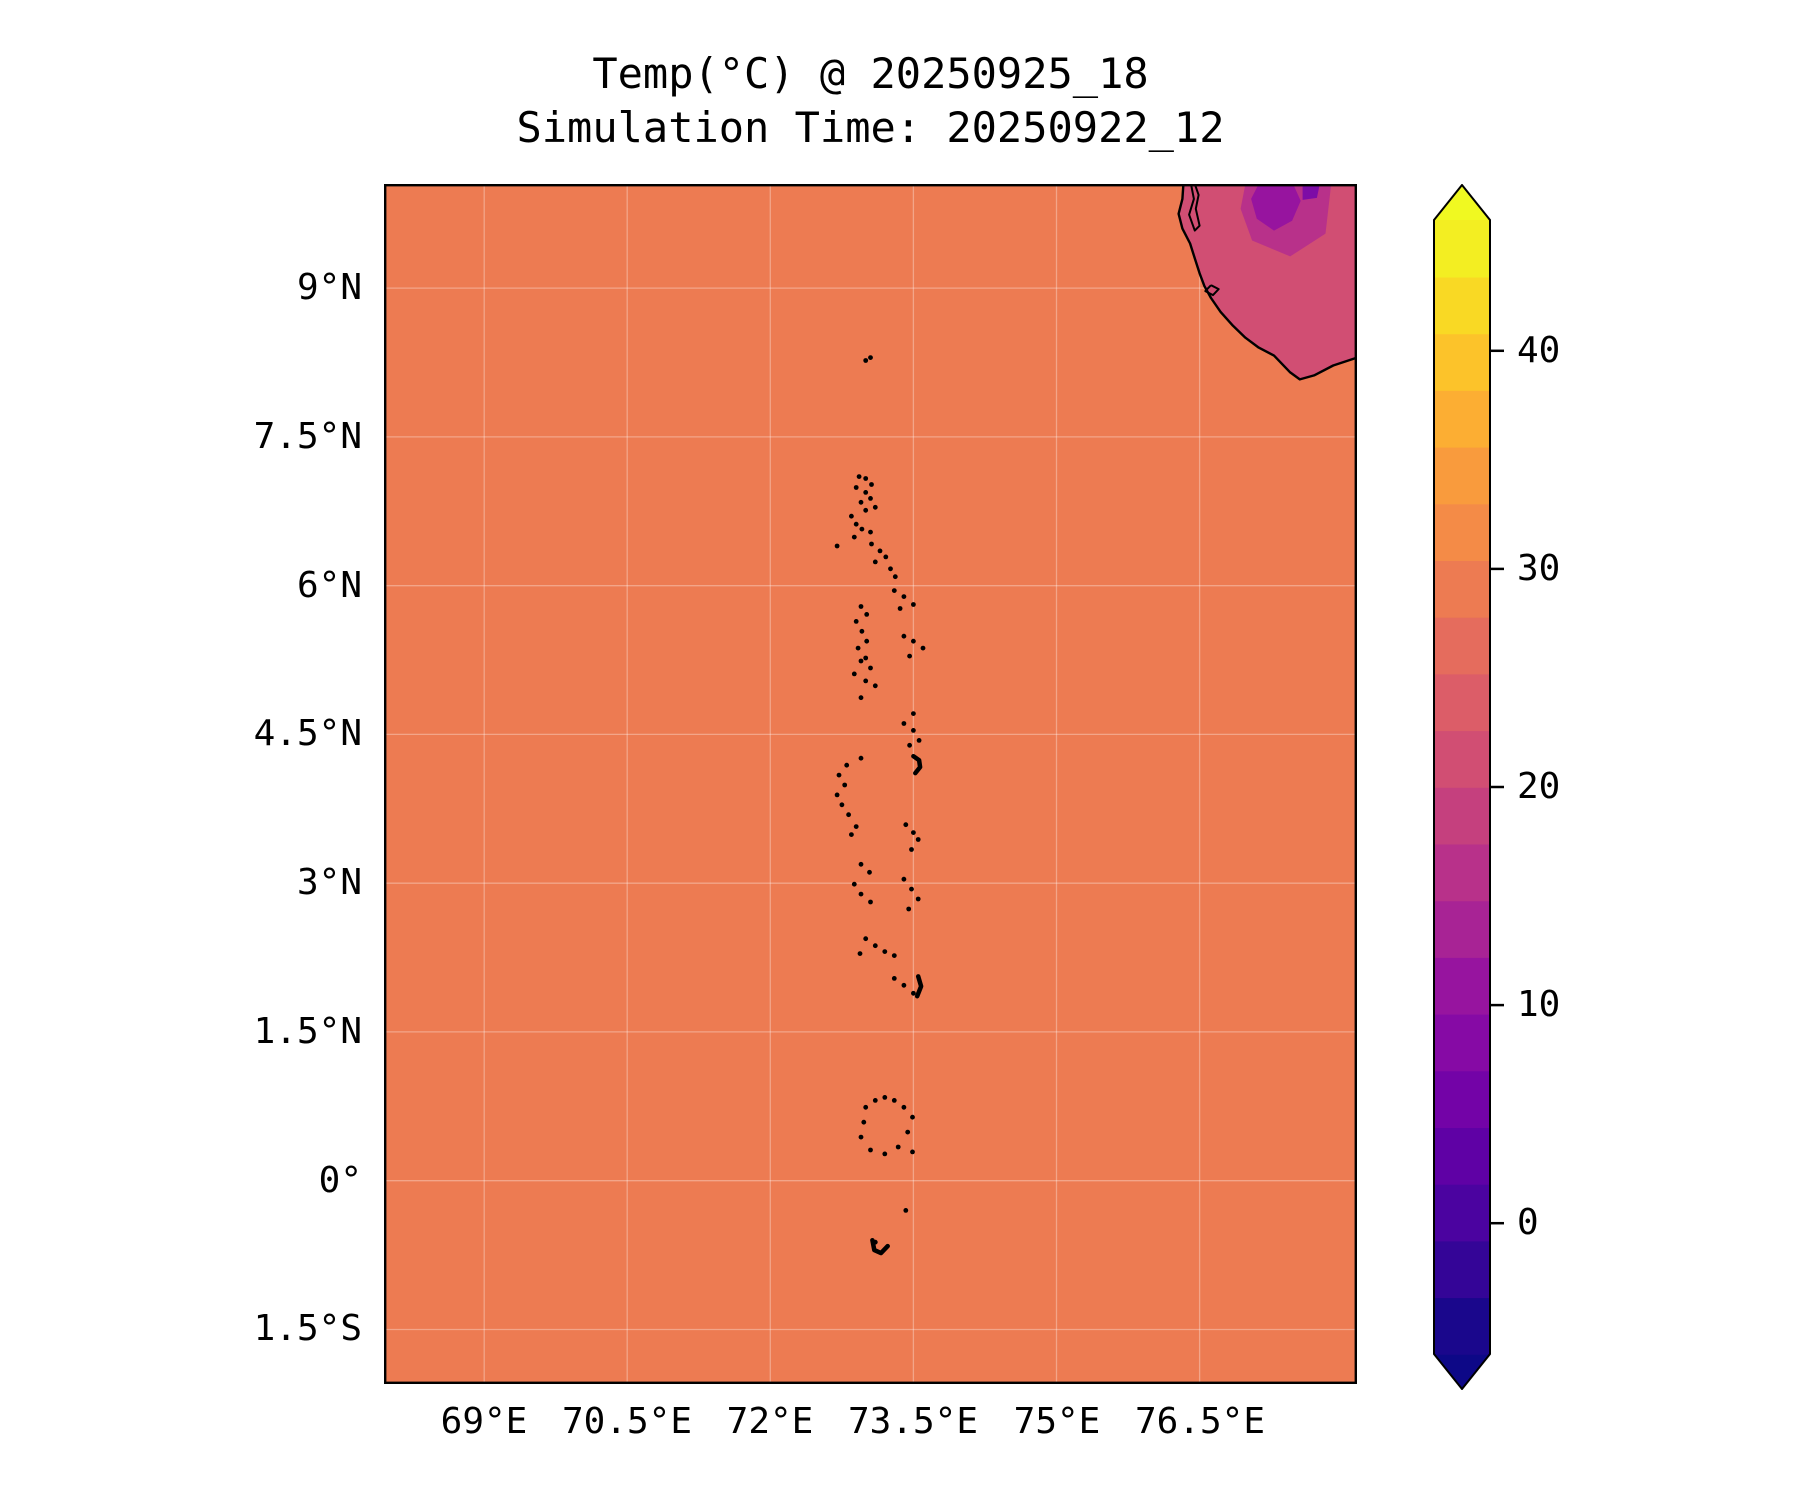  I want to click on y-tick-label: 6°N, so click(329, 585).